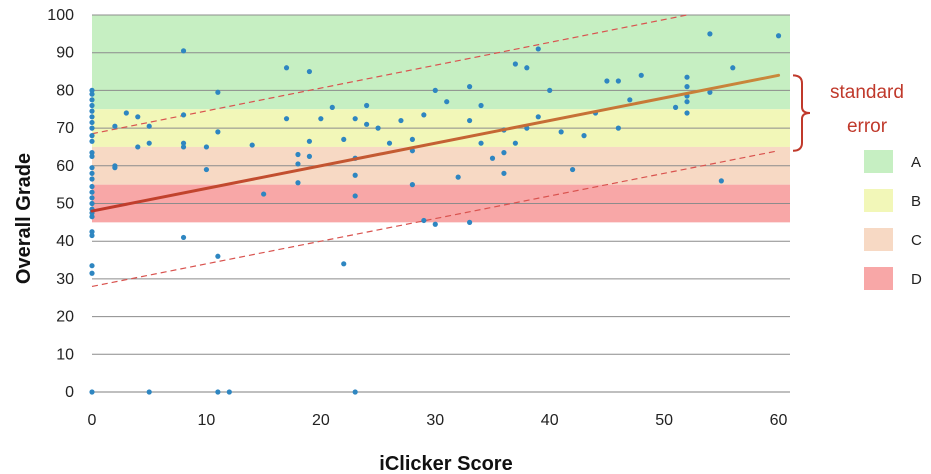  What do you see at coordinates (92, 420) in the screenshot?
I see `x-tick-label: 0` at bounding box center [92, 420].